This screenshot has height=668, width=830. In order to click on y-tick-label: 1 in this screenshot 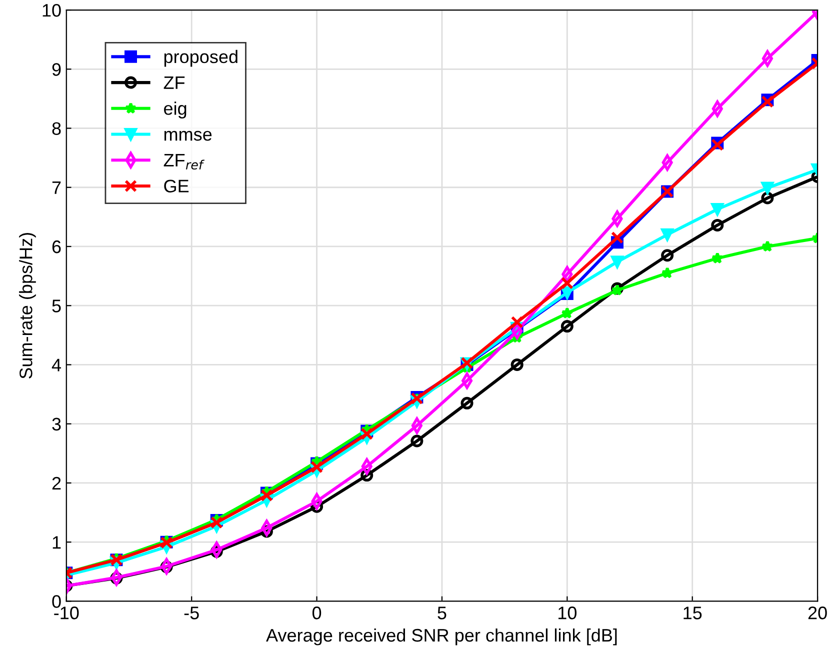, I will do `click(56, 542)`.